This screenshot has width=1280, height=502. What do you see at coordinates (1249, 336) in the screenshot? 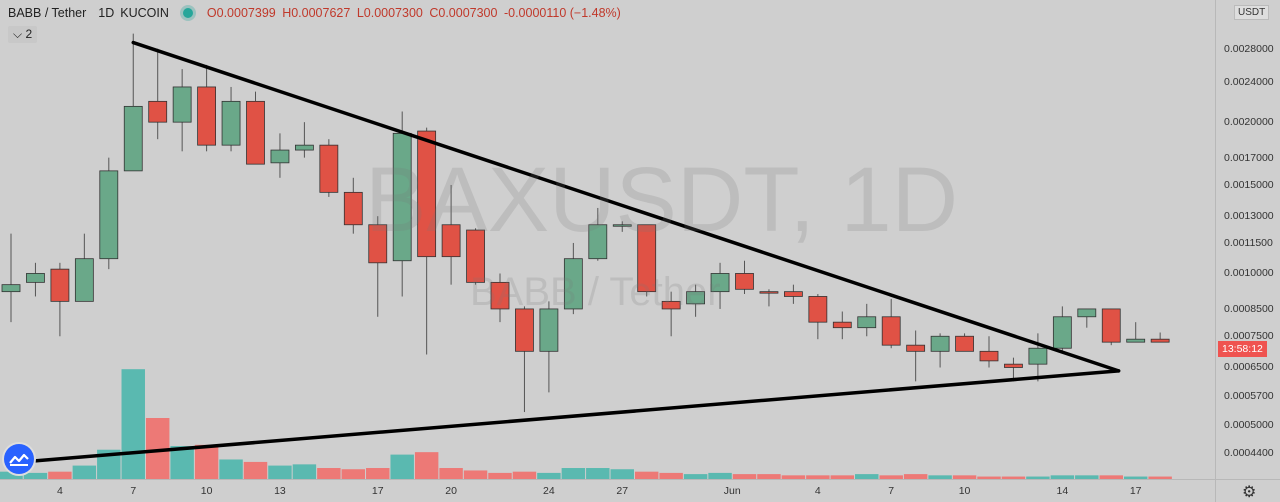
I see `price-tick-label: 0.0007500` at bounding box center [1249, 336].